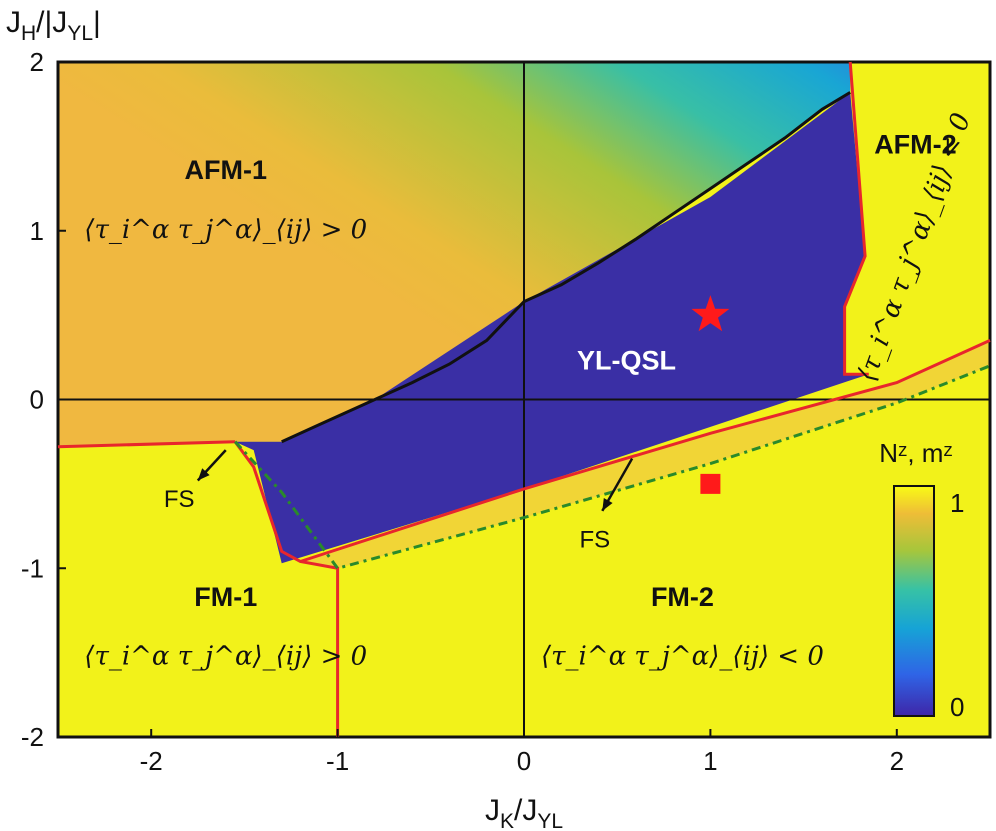 This screenshot has width=996, height=831. What do you see at coordinates (179, 499) in the screenshot?
I see `fs-label-1: FS` at bounding box center [179, 499].